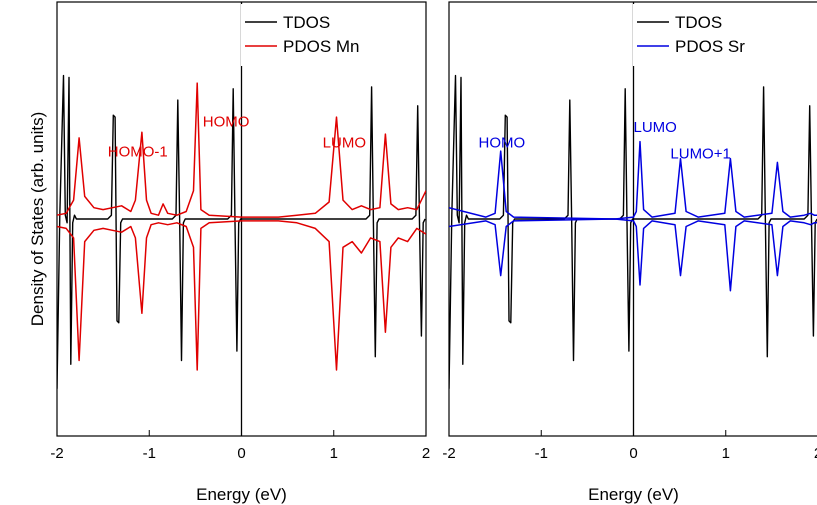 Image resolution: width=817 pixels, height=505 pixels. What do you see at coordinates (321, 46) in the screenshot?
I see `legend-label: PDOS Mn` at bounding box center [321, 46].